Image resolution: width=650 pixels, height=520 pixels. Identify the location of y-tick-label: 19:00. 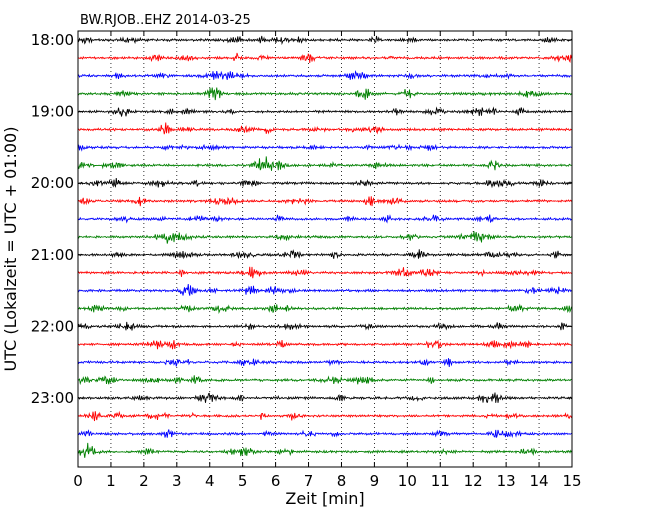
(52, 112).